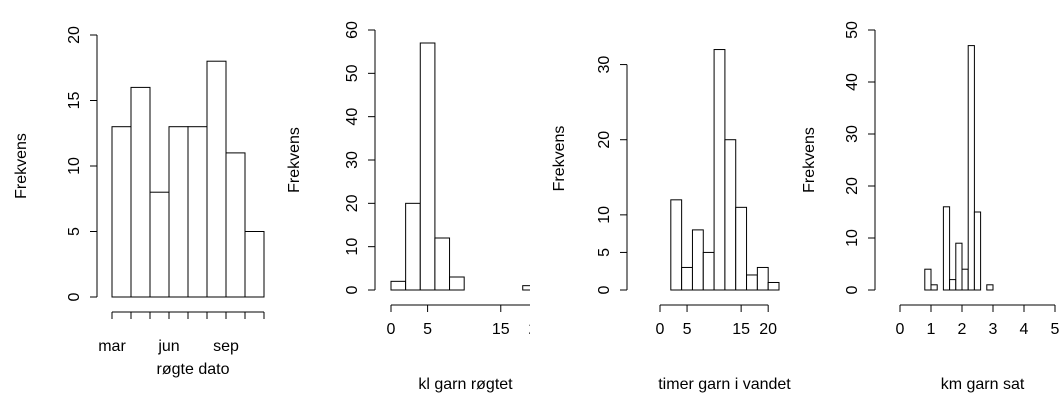 This screenshot has width=1061, height=405. I want to click on x-tick-label: sep, so click(226, 346).